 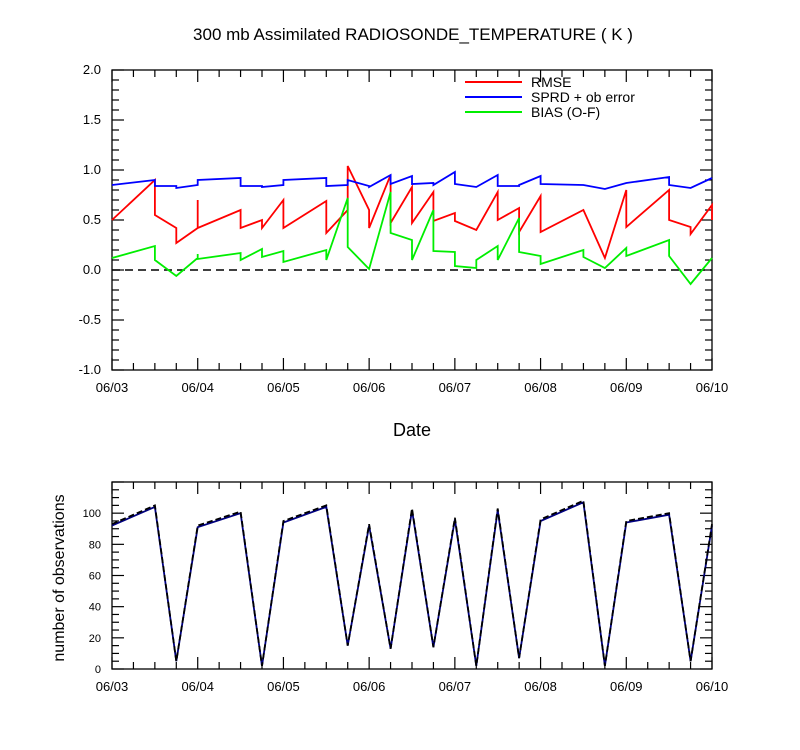 What do you see at coordinates (92, 69) in the screenshot?
I see `top-y-tick-label: 2.0` at bounding box center [92, 69].